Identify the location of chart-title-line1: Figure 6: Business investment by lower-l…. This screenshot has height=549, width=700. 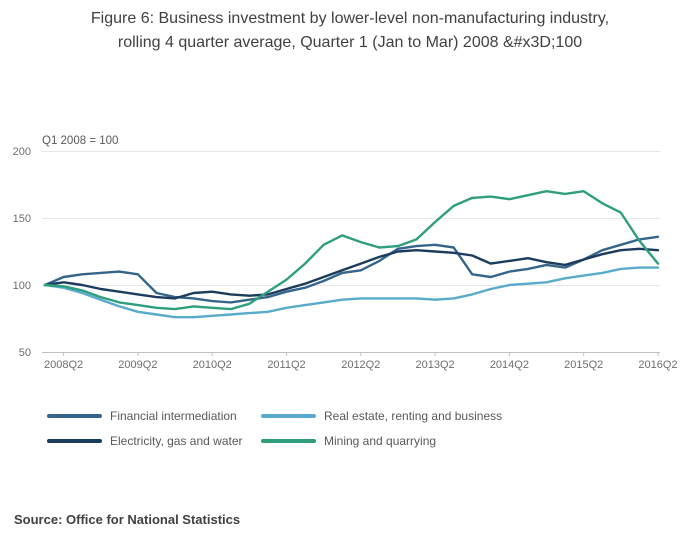
(350, 18).